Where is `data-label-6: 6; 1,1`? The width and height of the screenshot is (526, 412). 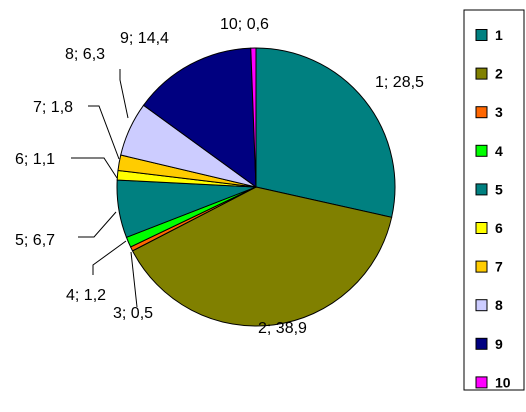 data-label-6: 6; 1,1 is located at coordinates (35, 159).